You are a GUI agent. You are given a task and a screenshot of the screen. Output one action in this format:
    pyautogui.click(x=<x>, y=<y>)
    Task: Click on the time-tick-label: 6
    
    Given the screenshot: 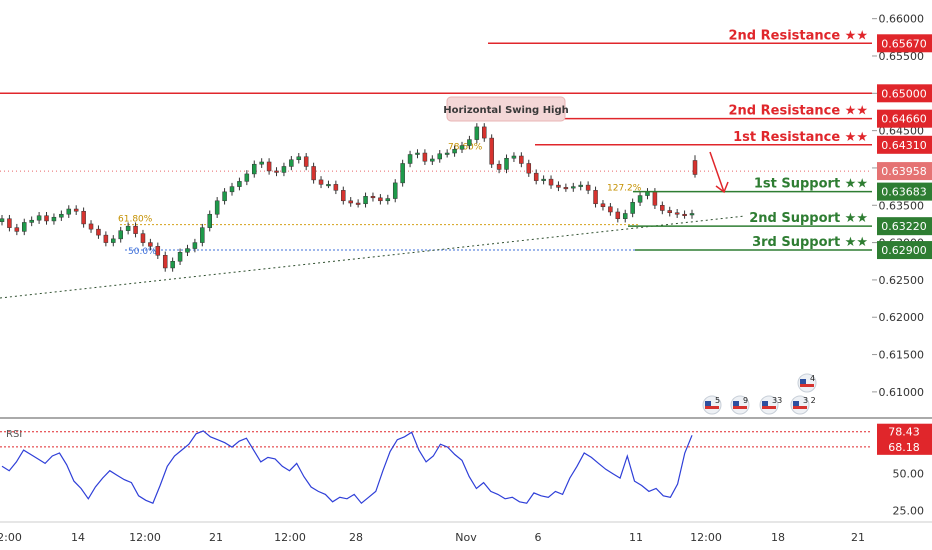 What is the action you would take?
    pyautogui.click(x=538, y=537)
    